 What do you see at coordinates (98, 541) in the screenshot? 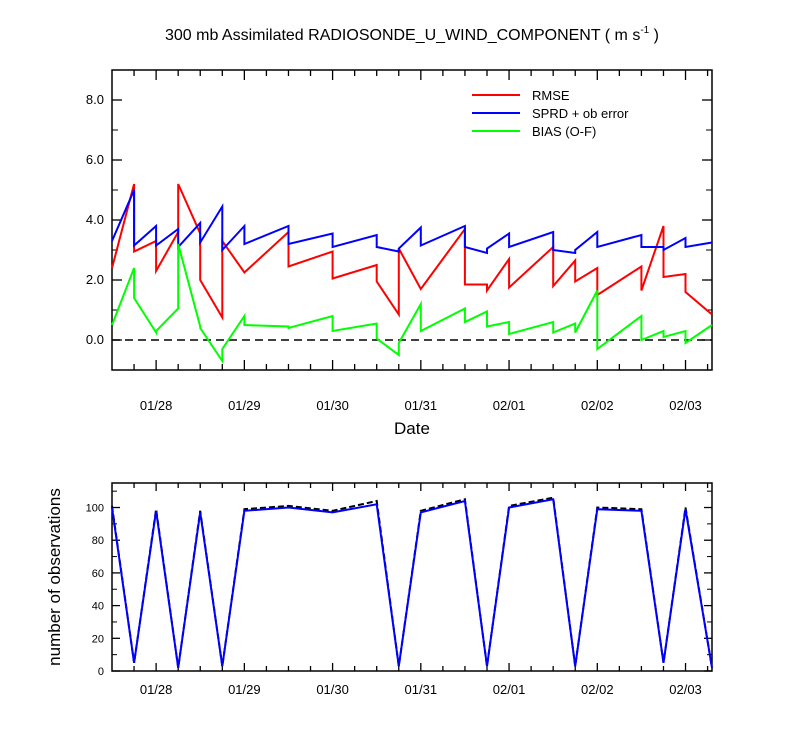
I see `y-tick-label: 80` at bounding box center [98, 541].